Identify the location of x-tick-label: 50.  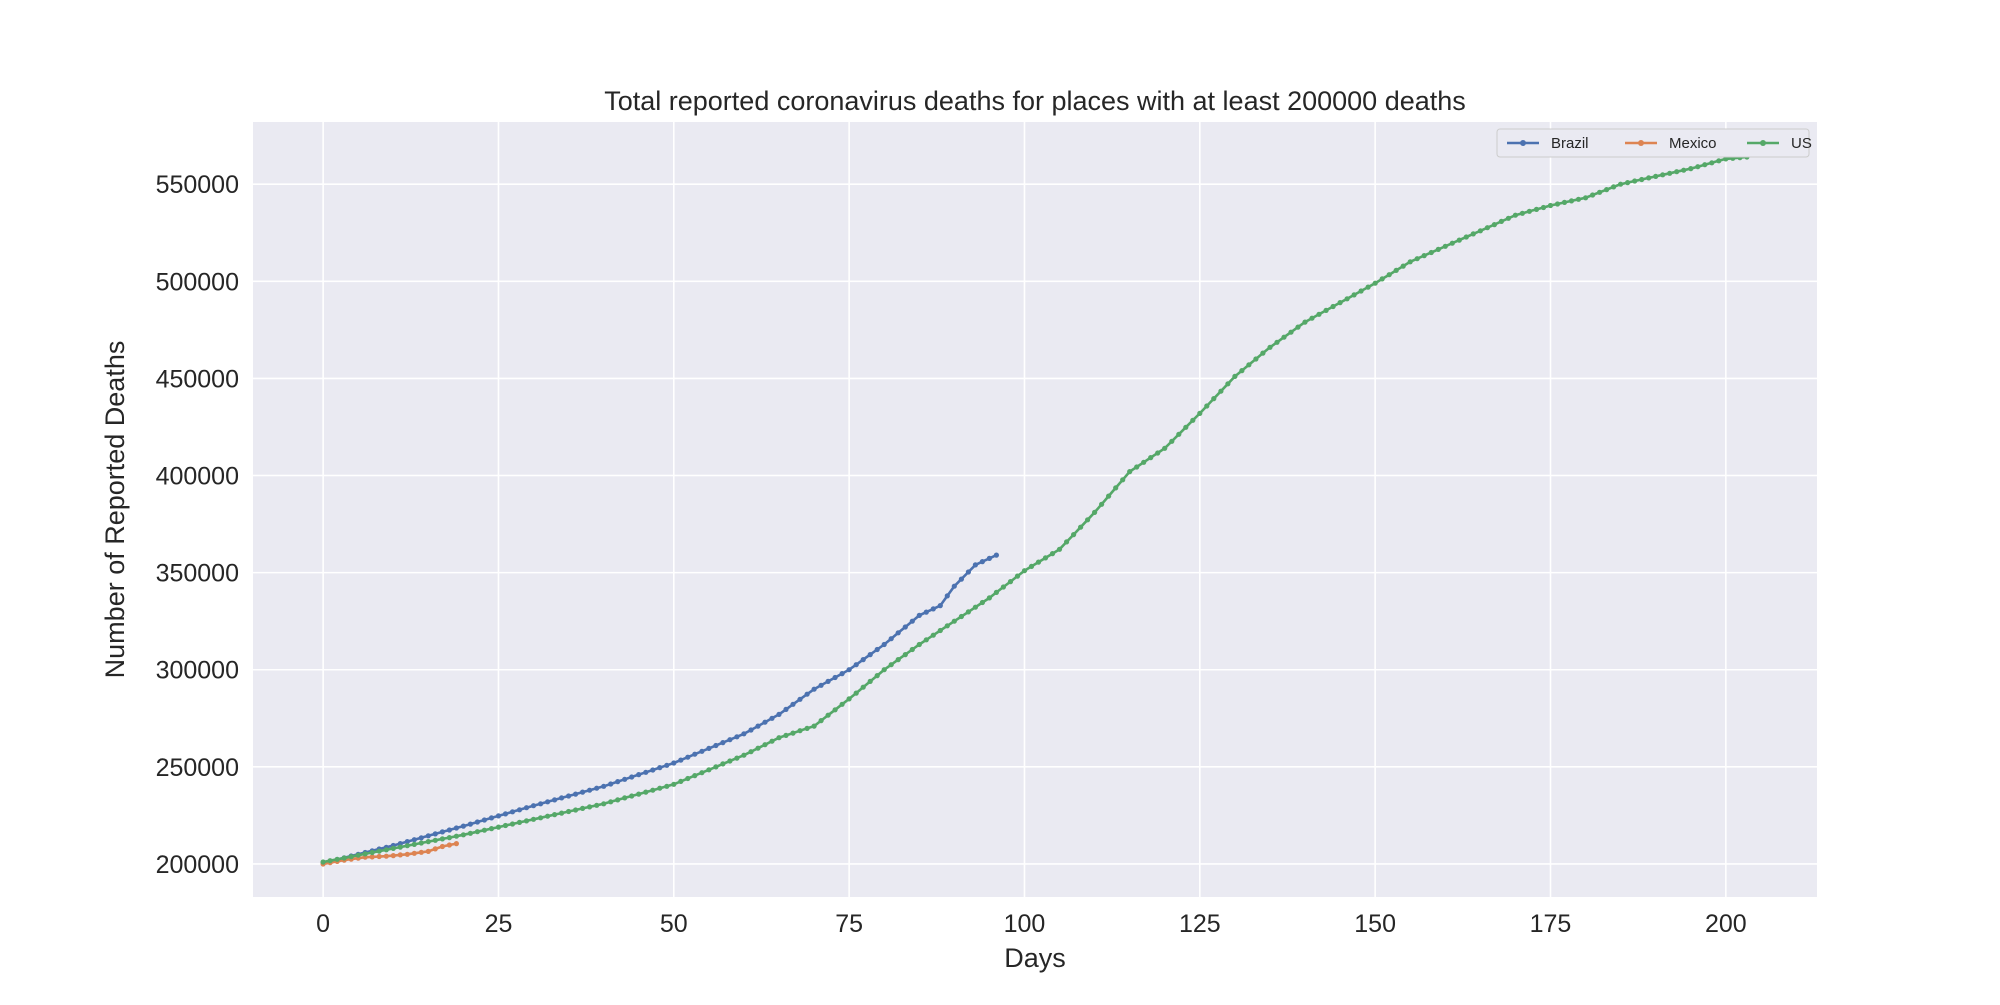
(674, 924).